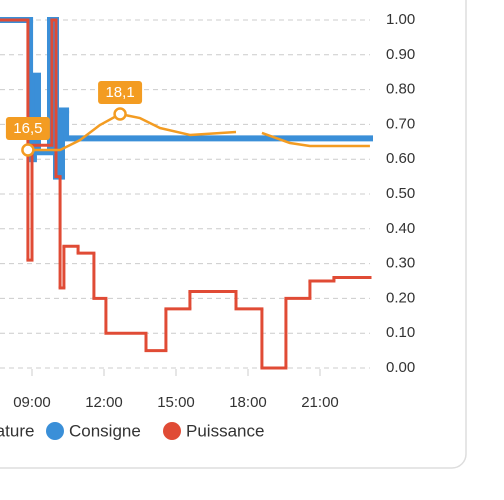 This screenshot has width=504, height=500. I want to click on legend-label: Puissance, so click(225, 430).